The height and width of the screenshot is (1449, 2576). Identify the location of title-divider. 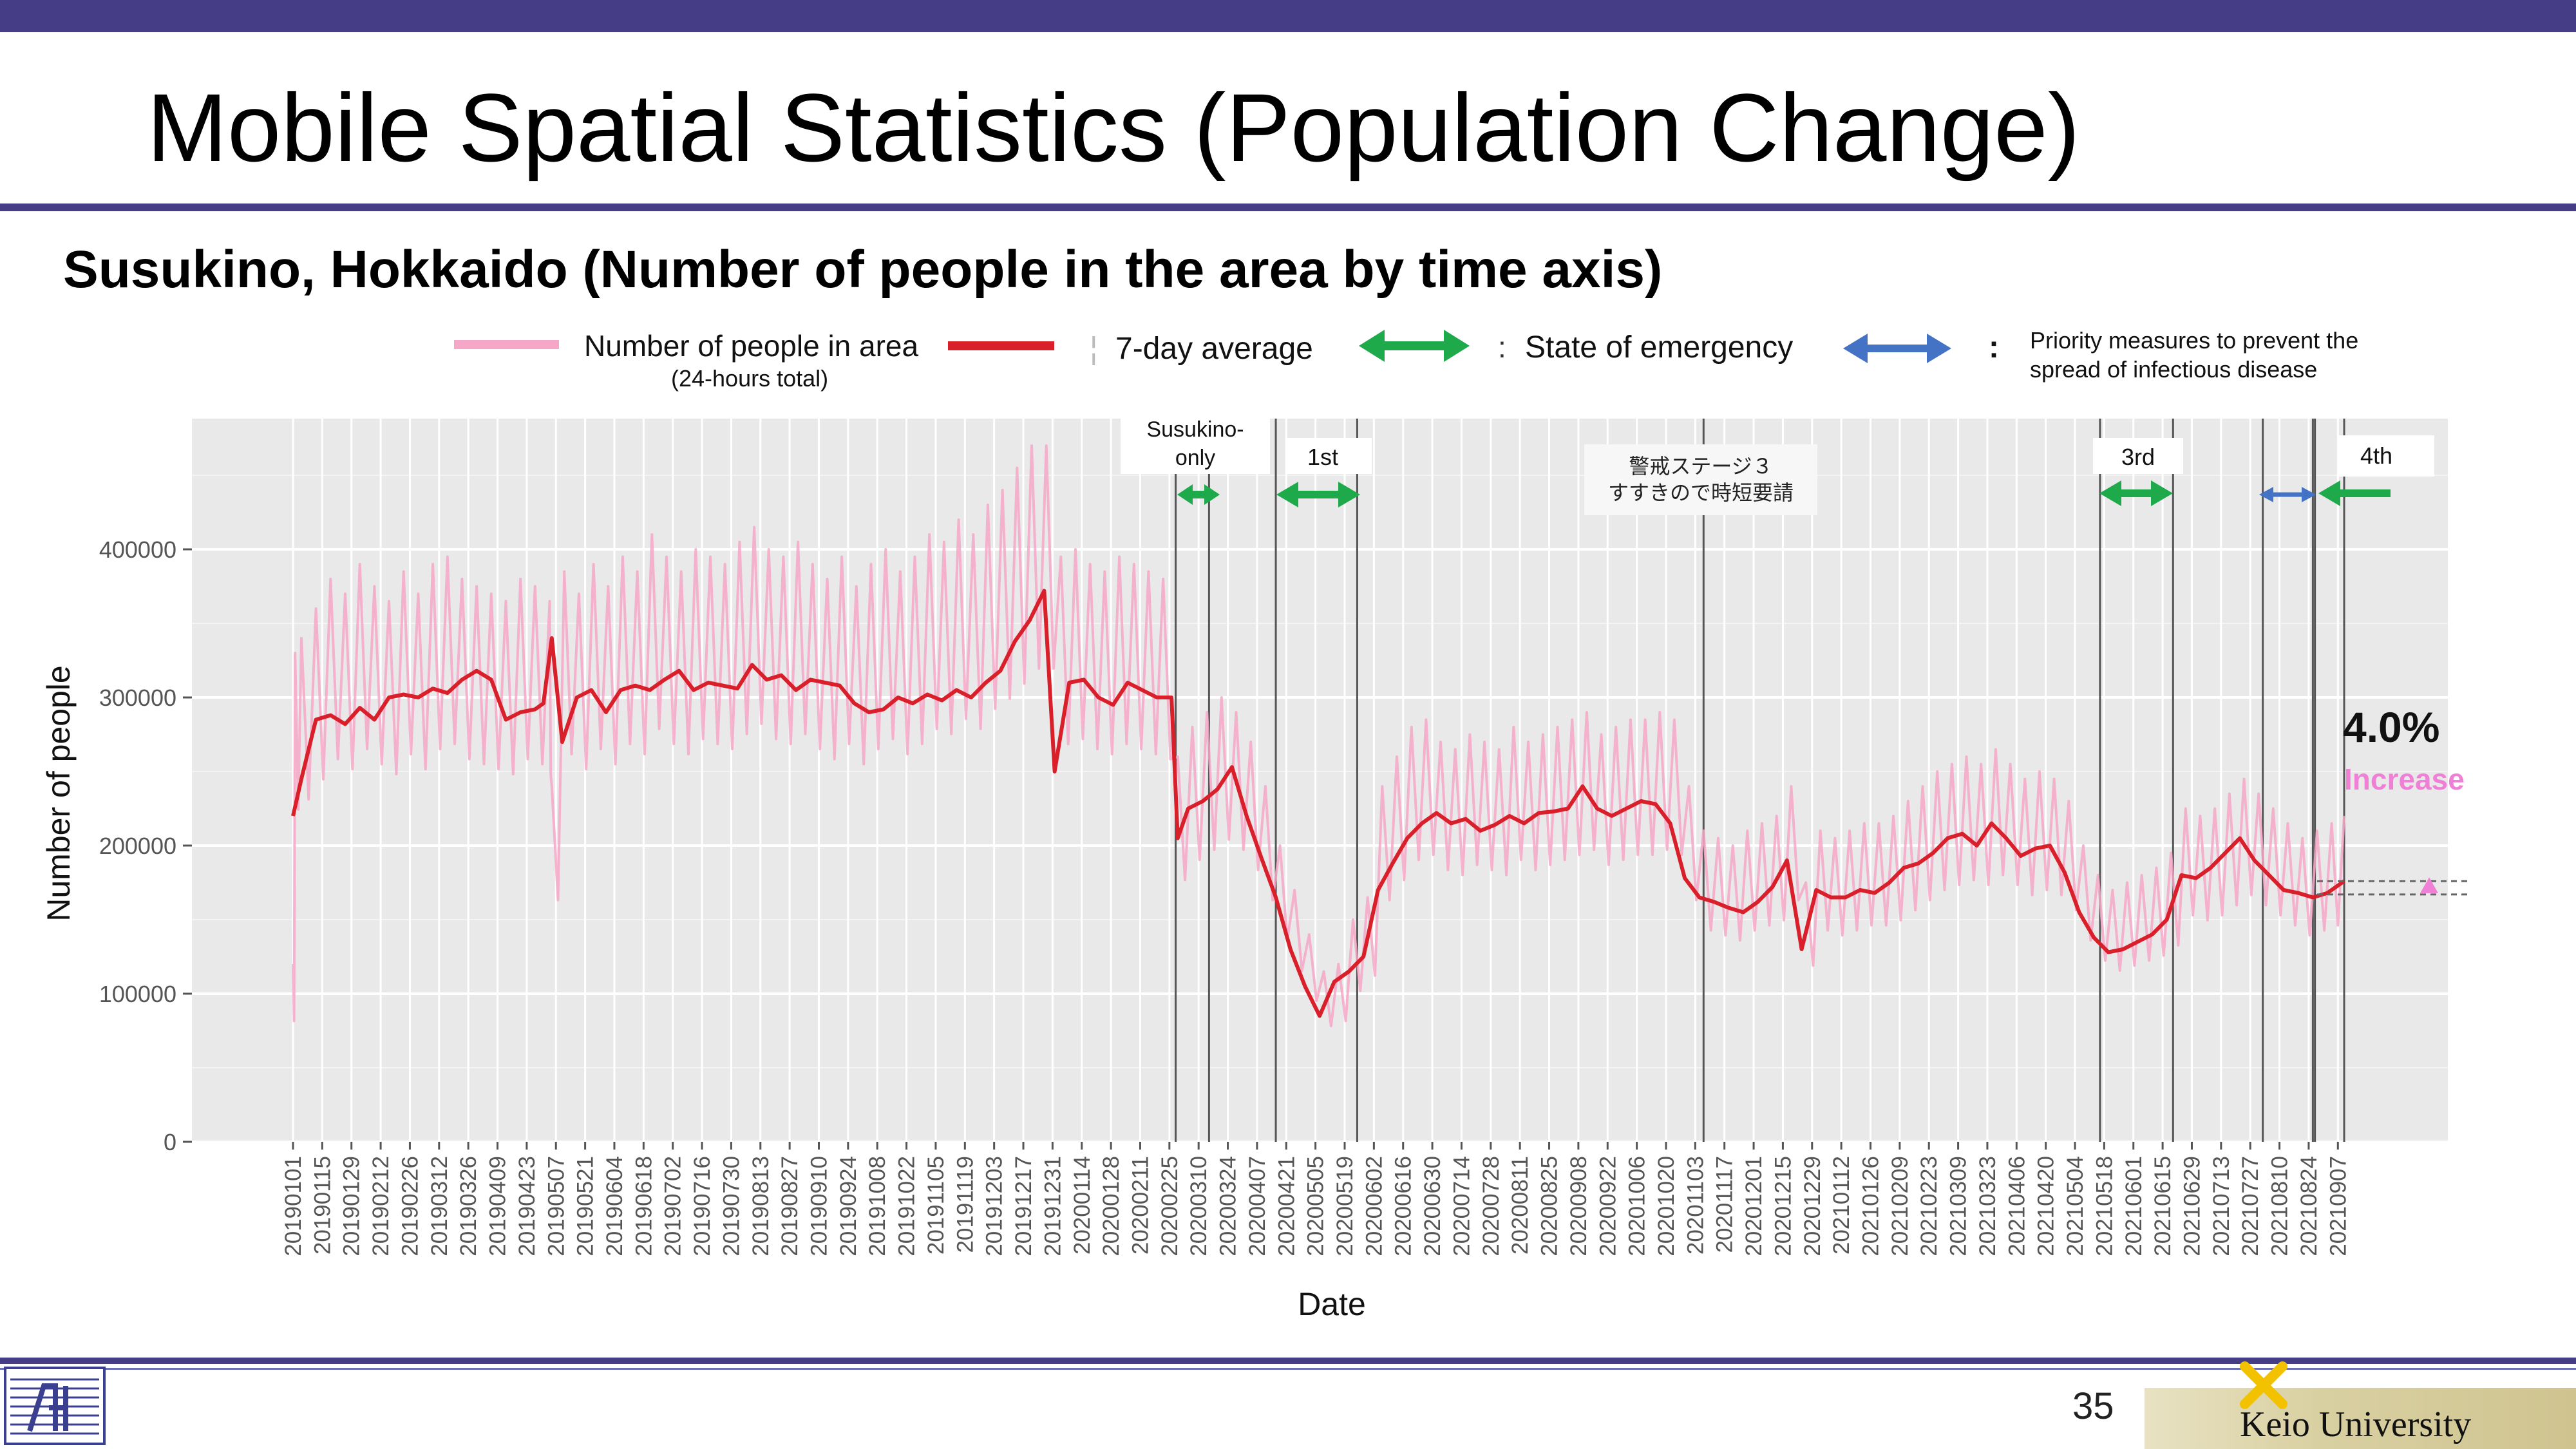
(1288, 207).